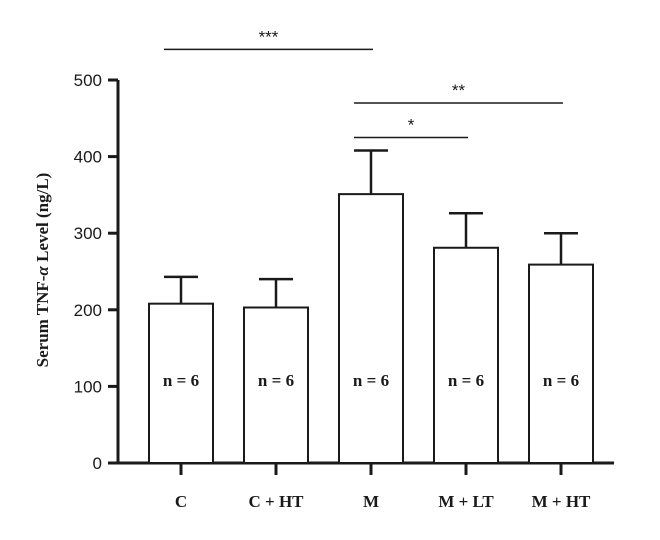  I want to click on x-tick-label: M, so click(371, 501).